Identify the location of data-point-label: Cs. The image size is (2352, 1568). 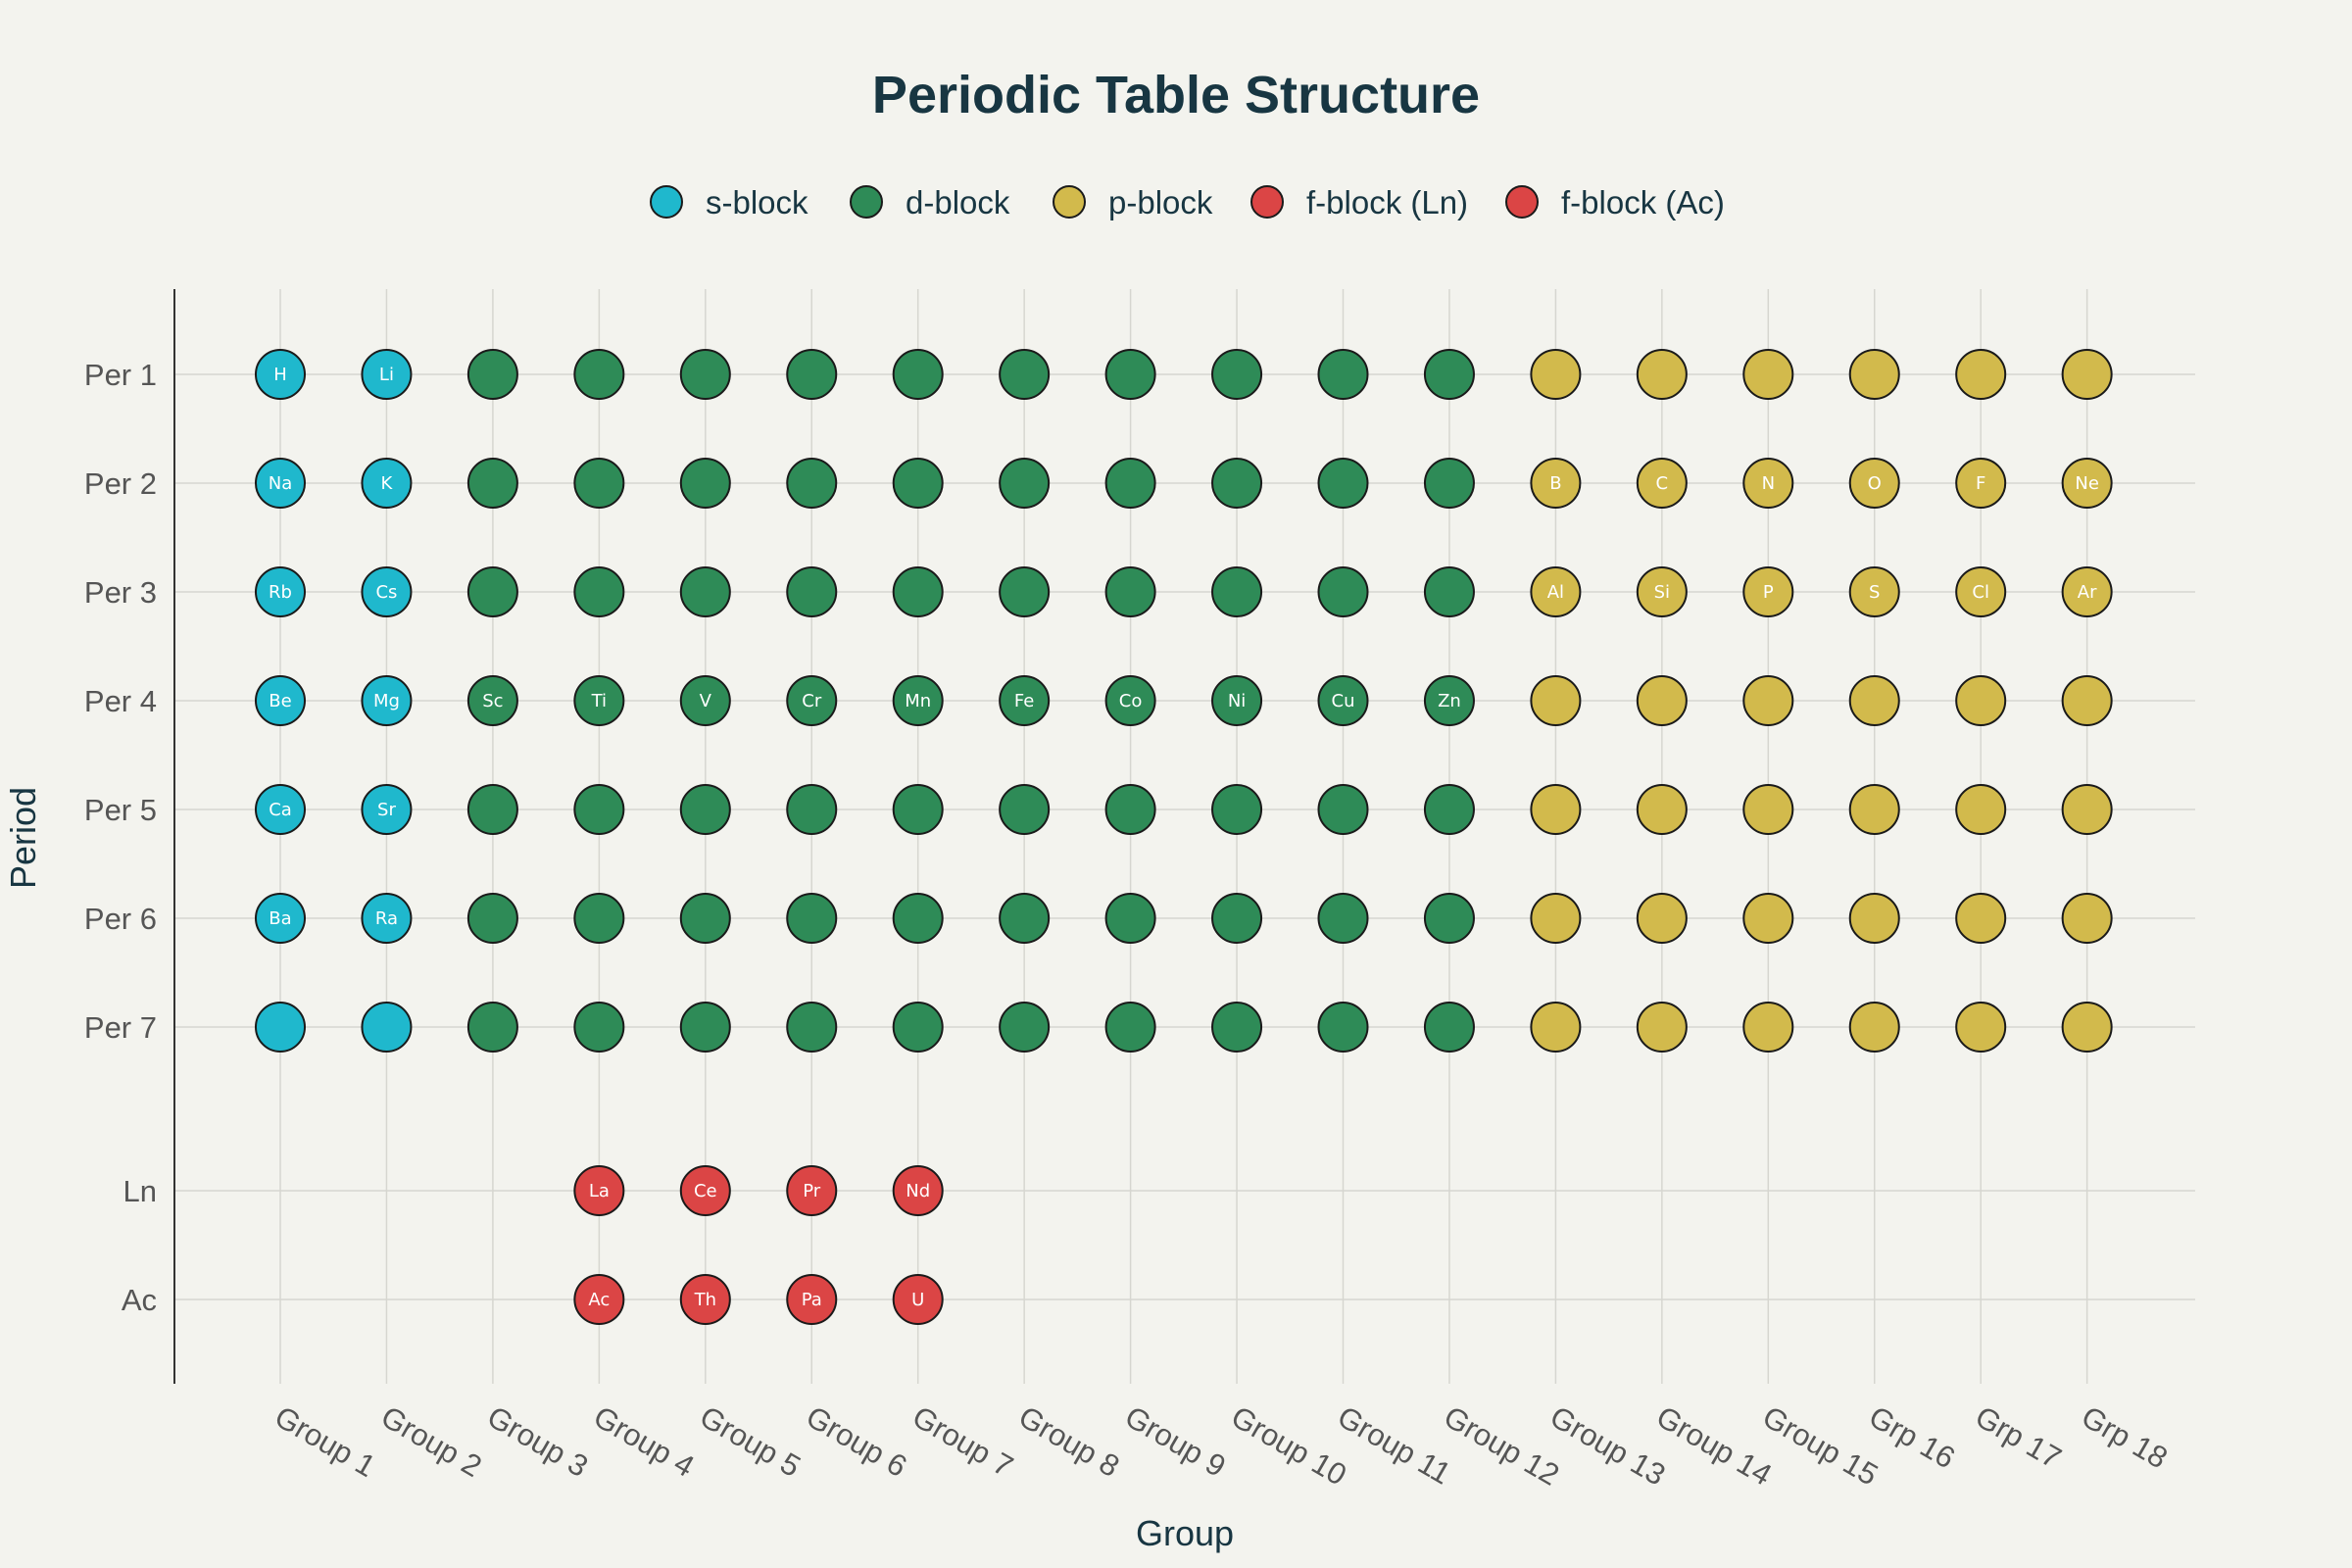
(386, 592).